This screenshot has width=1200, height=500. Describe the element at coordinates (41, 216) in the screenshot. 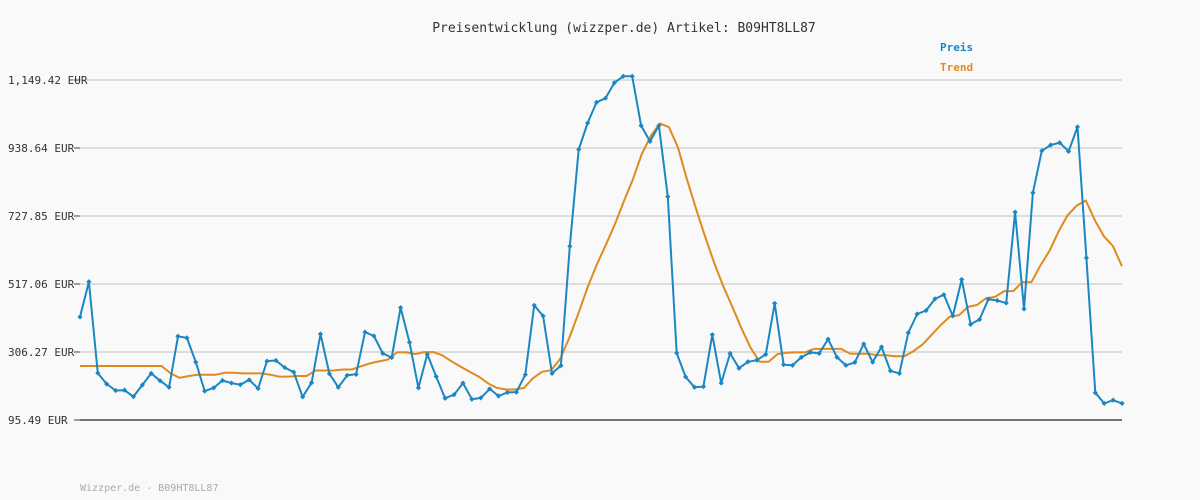

I see `y-tick-label: 727.85 EUR` at that location.